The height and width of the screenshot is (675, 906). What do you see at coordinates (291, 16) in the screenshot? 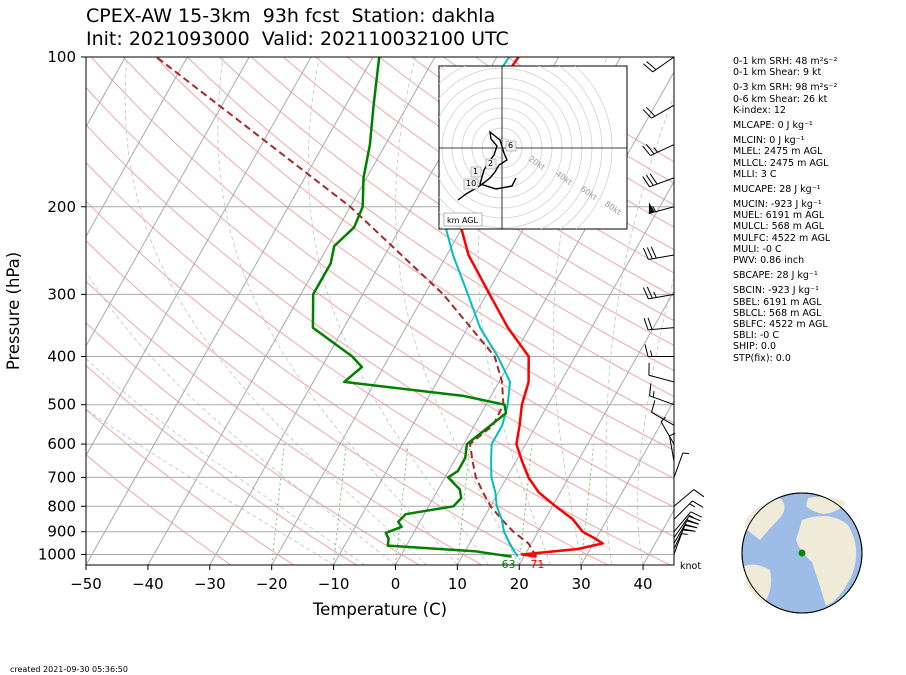
I see `chart-title-line1: CPEX-AW 15-3km 93h fcst Station: dakhla` at bounding box center [291, 16].